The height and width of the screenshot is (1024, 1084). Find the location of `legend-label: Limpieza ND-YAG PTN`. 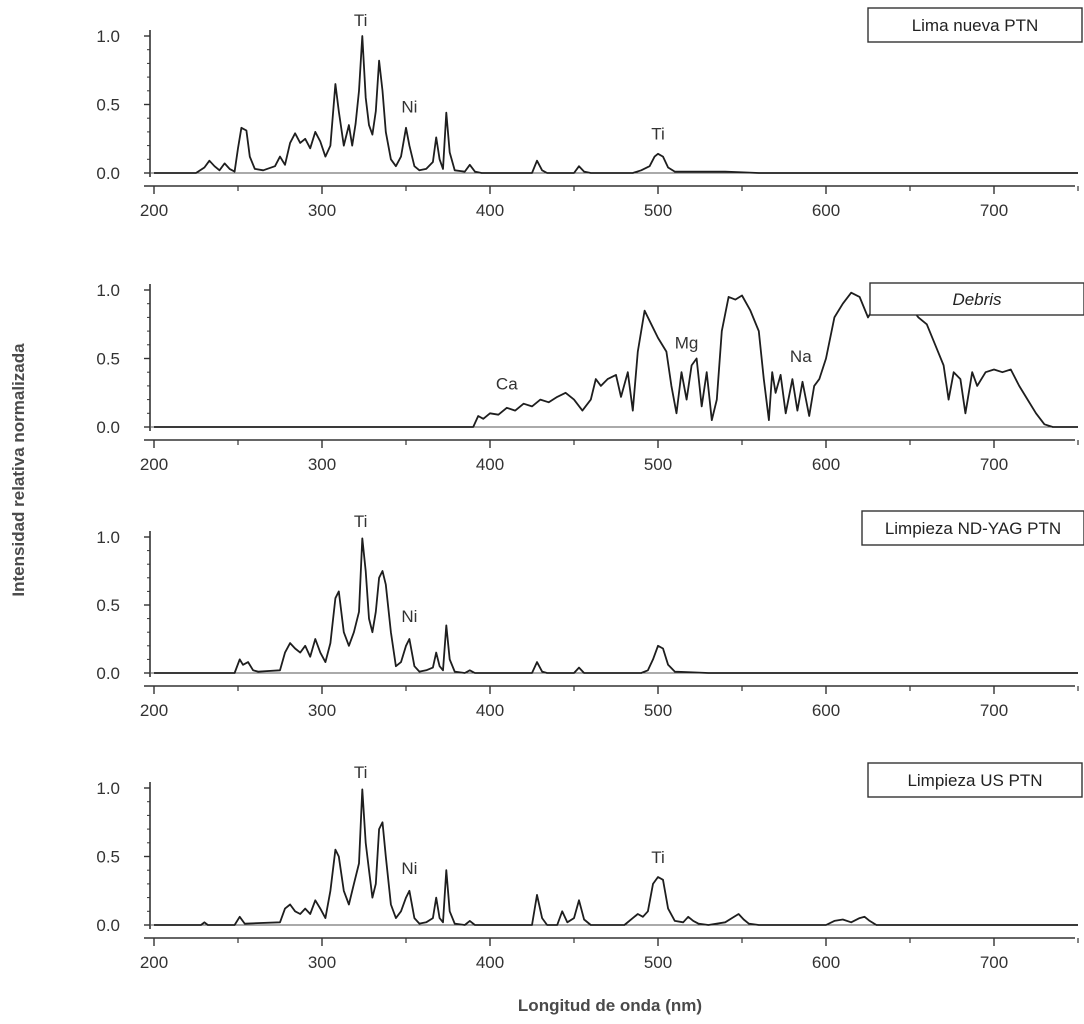

legend-label: Limpieza ND-YAG PTN is located at coordinates (973, 528).